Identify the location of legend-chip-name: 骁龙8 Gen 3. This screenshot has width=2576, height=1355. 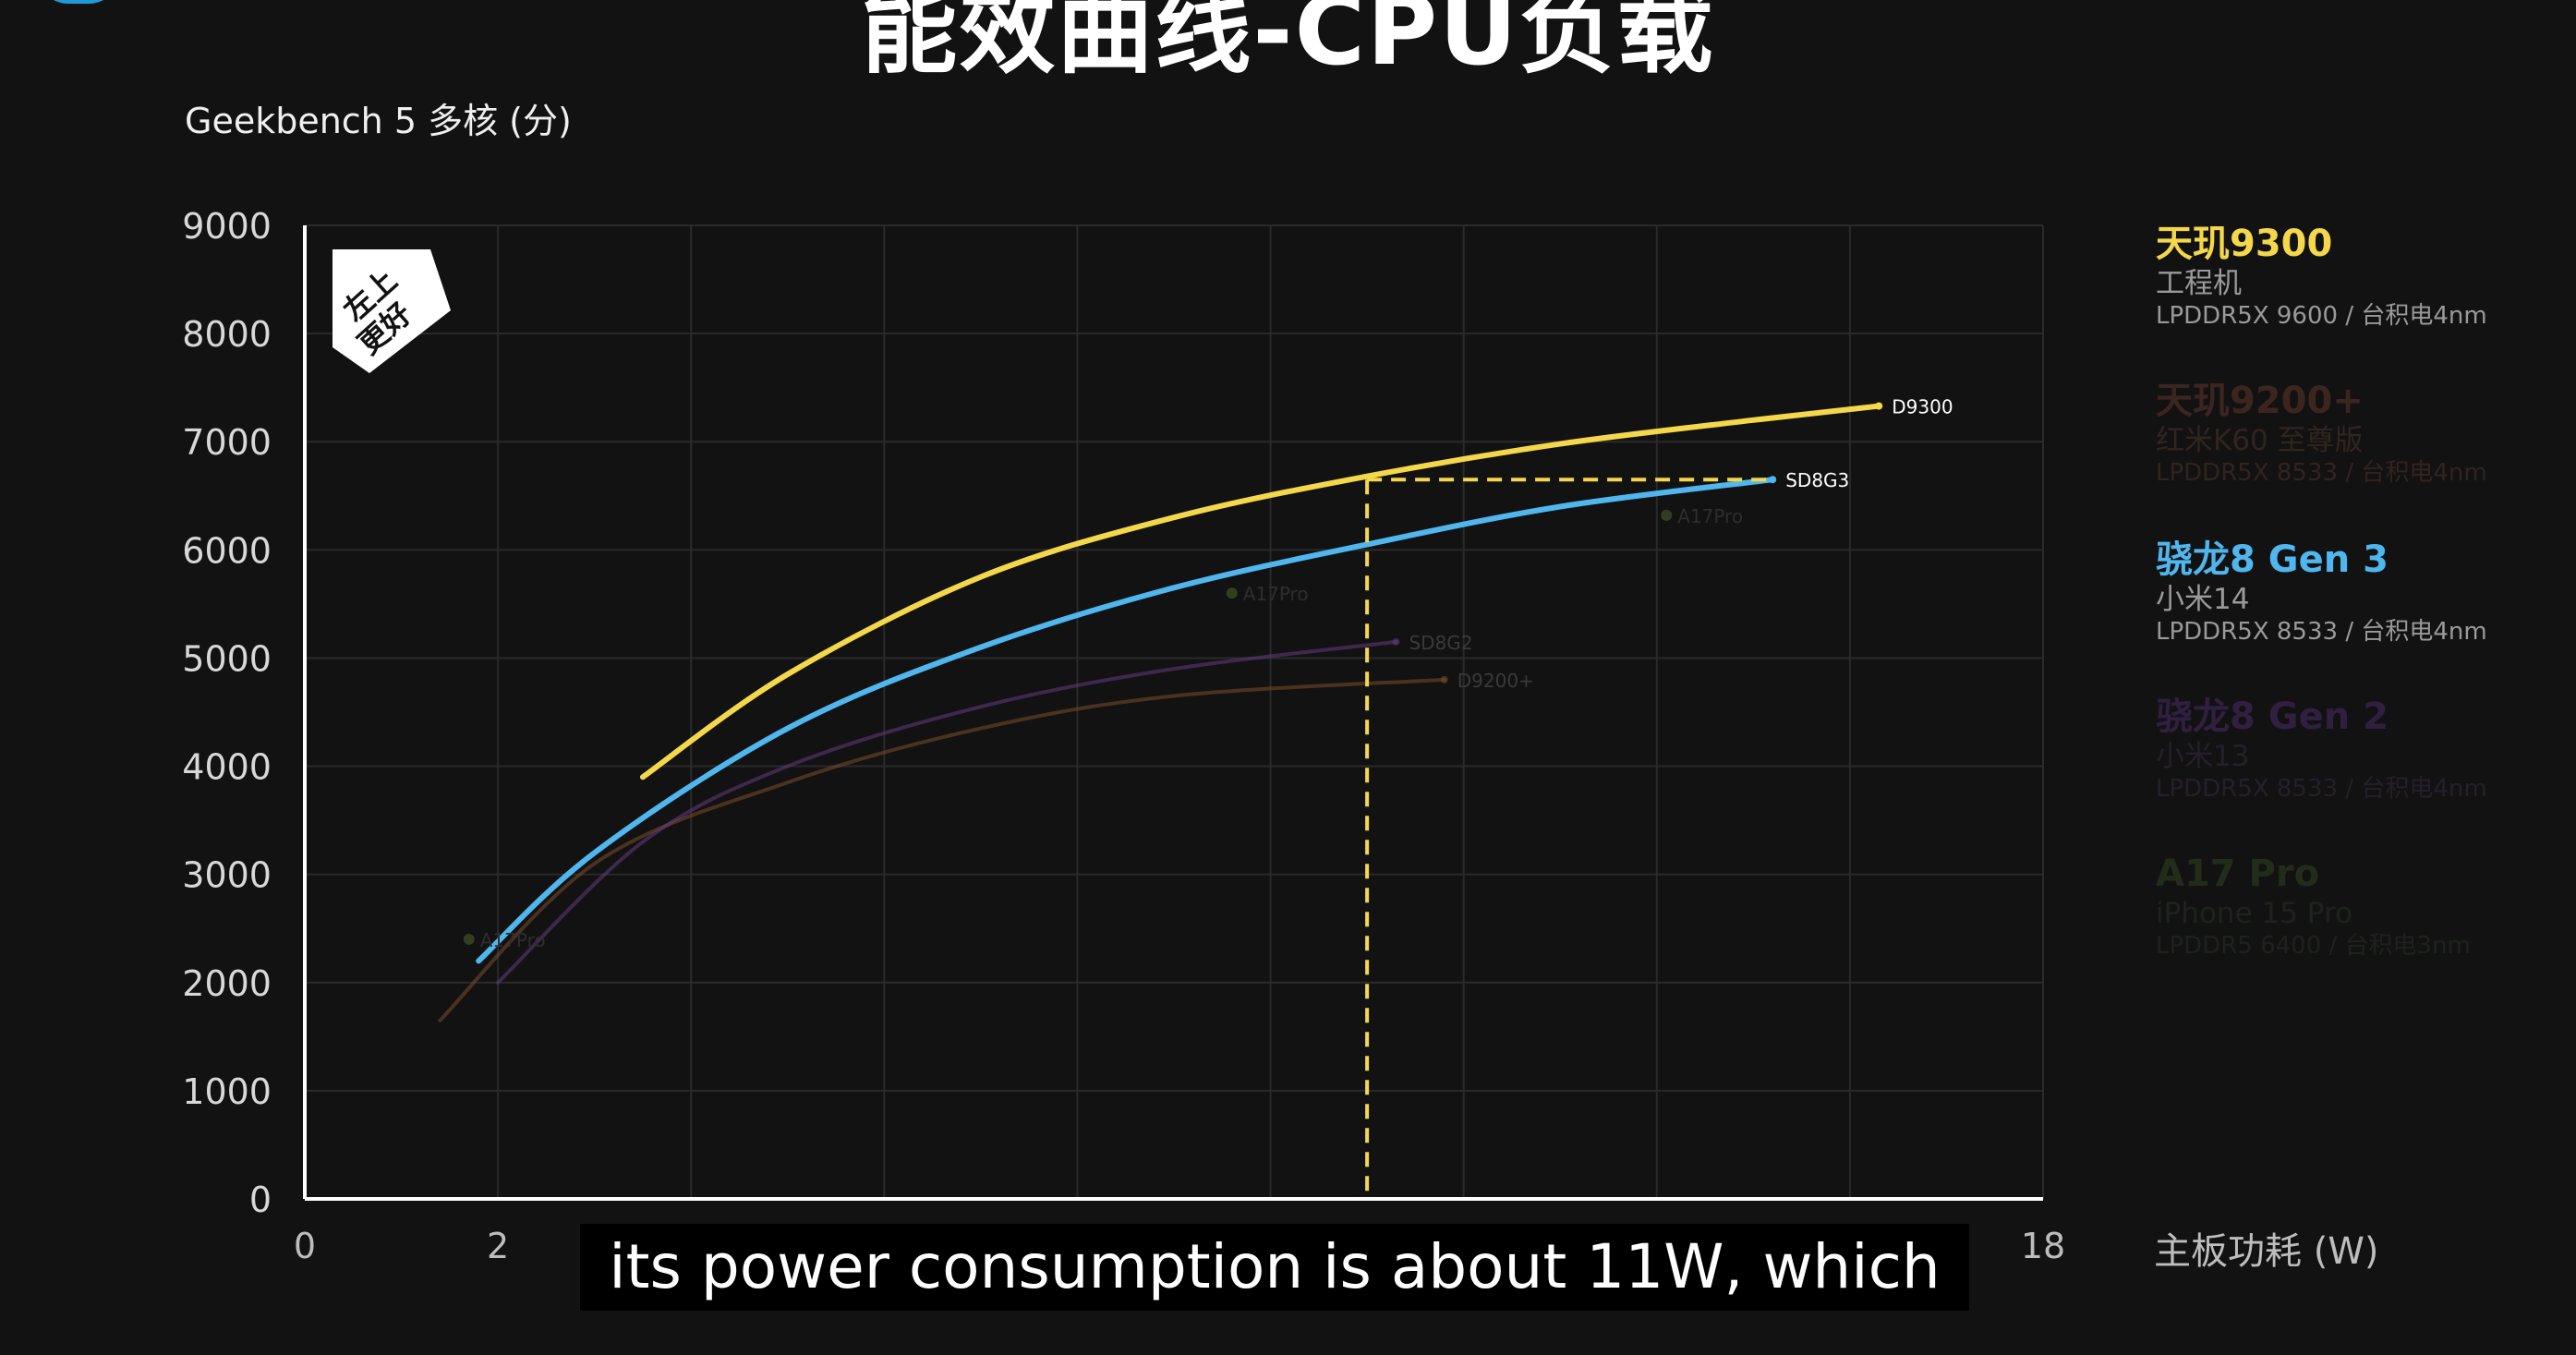
(2272, 559).